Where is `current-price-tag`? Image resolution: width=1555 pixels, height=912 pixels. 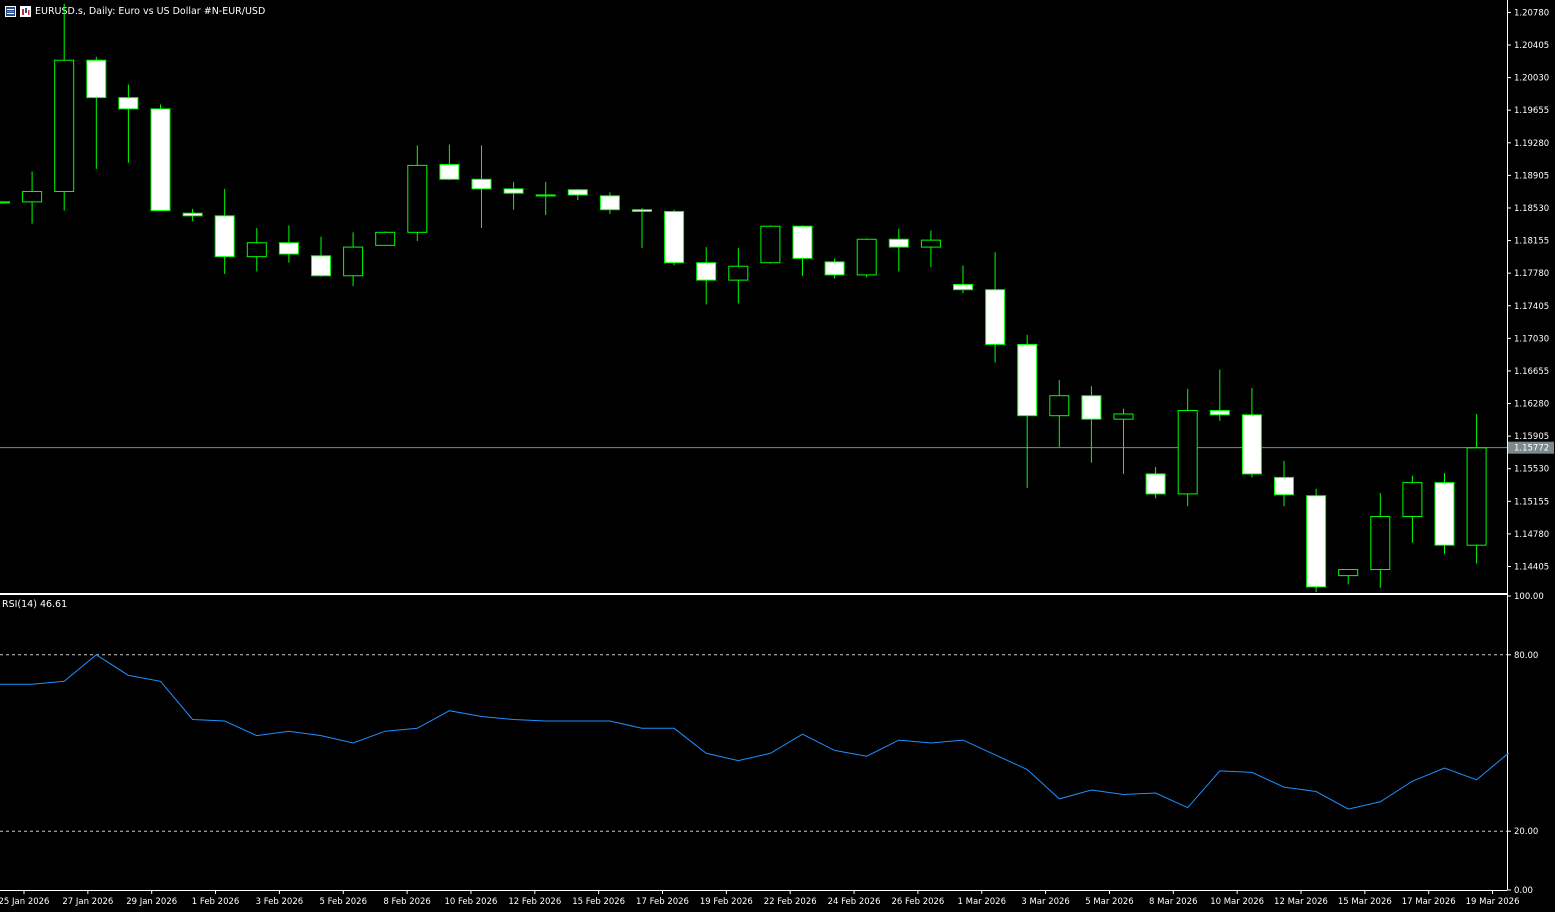
current-price-tag is located at coordinates (1531, 447).